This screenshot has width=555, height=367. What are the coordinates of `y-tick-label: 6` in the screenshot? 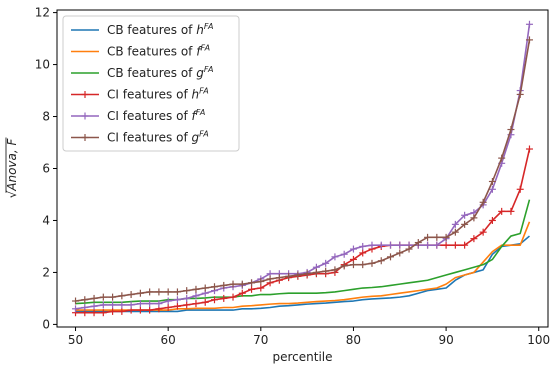 It's located at (46, 169).